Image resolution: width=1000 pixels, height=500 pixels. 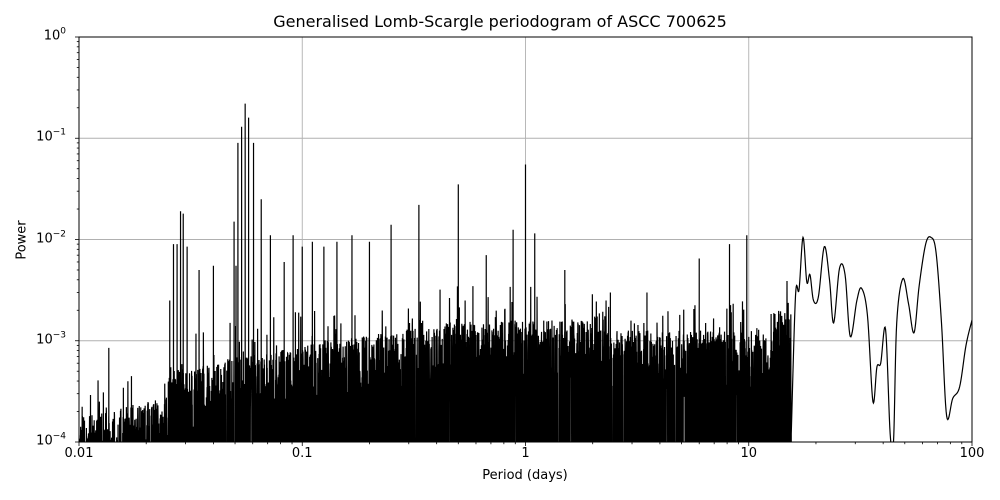 I want to click on y-tick-label: 10⁻¹, so click(x=51, y=136).